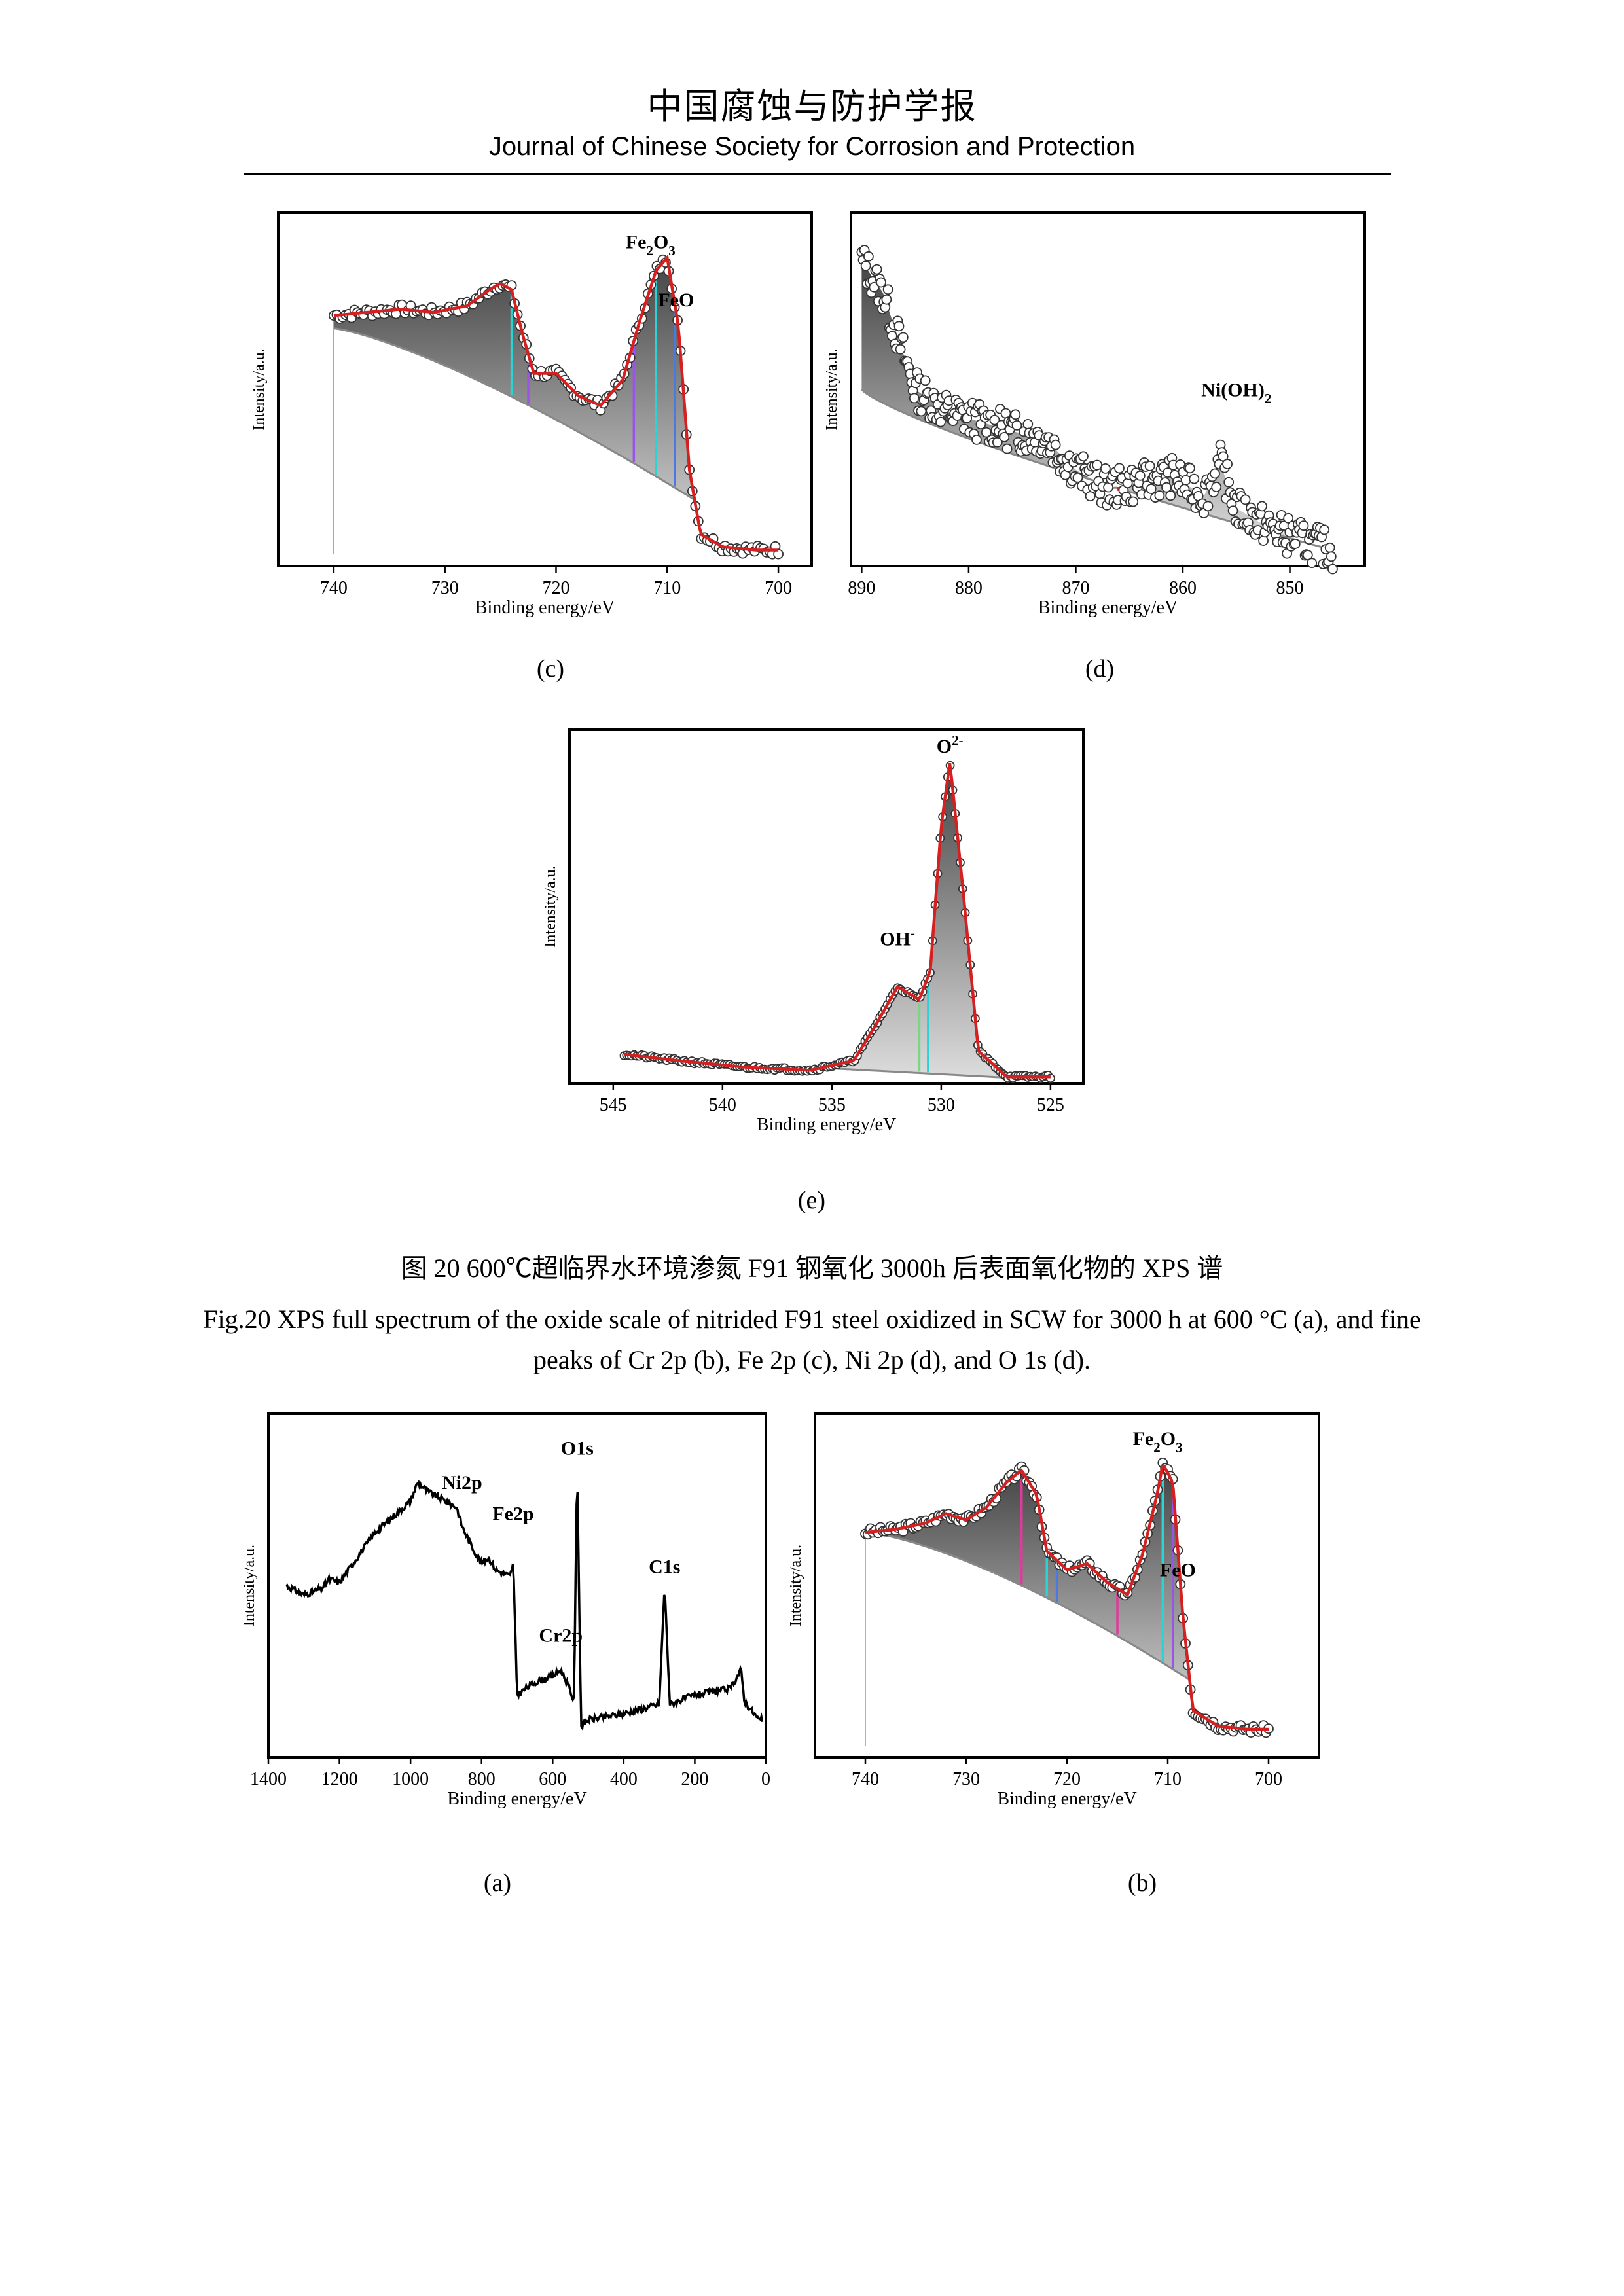 The width and height of the screenshot is (1624, 2296). What do you see at coordinates (339, 1779) in the screenshot?
I see `x-tick-label: 1200` at bounding box center [339, 1779].